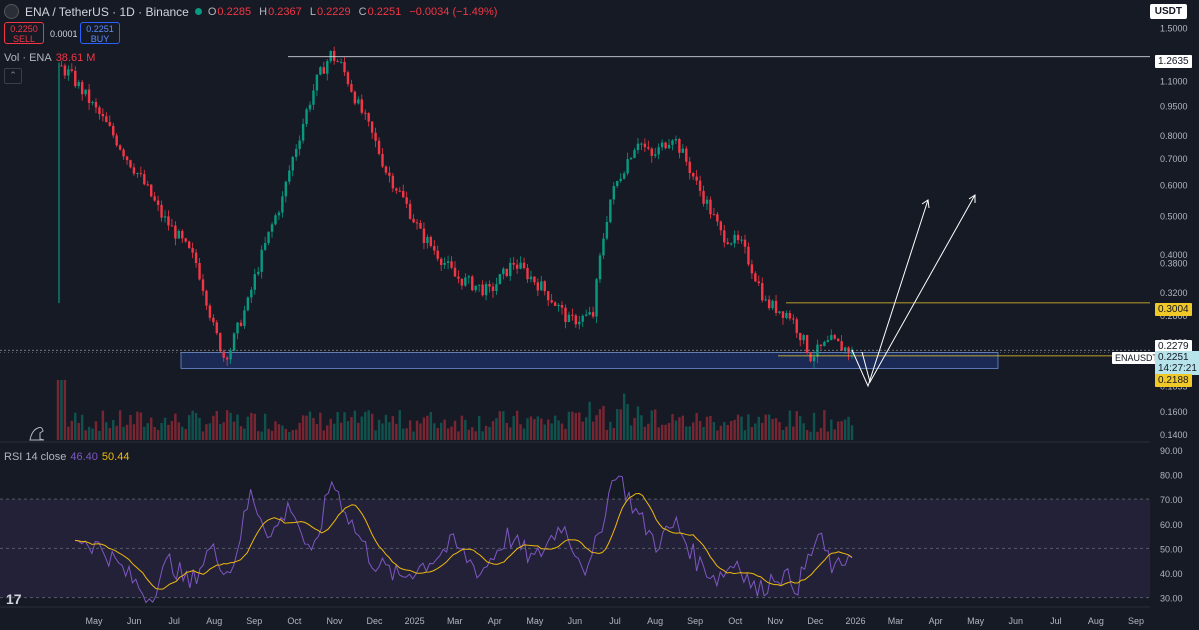 The height and width of the screenshot is (630, 1199). Describe the element at coordinates (589, 360) in the screenshot. I see `demand-zone` at that location.